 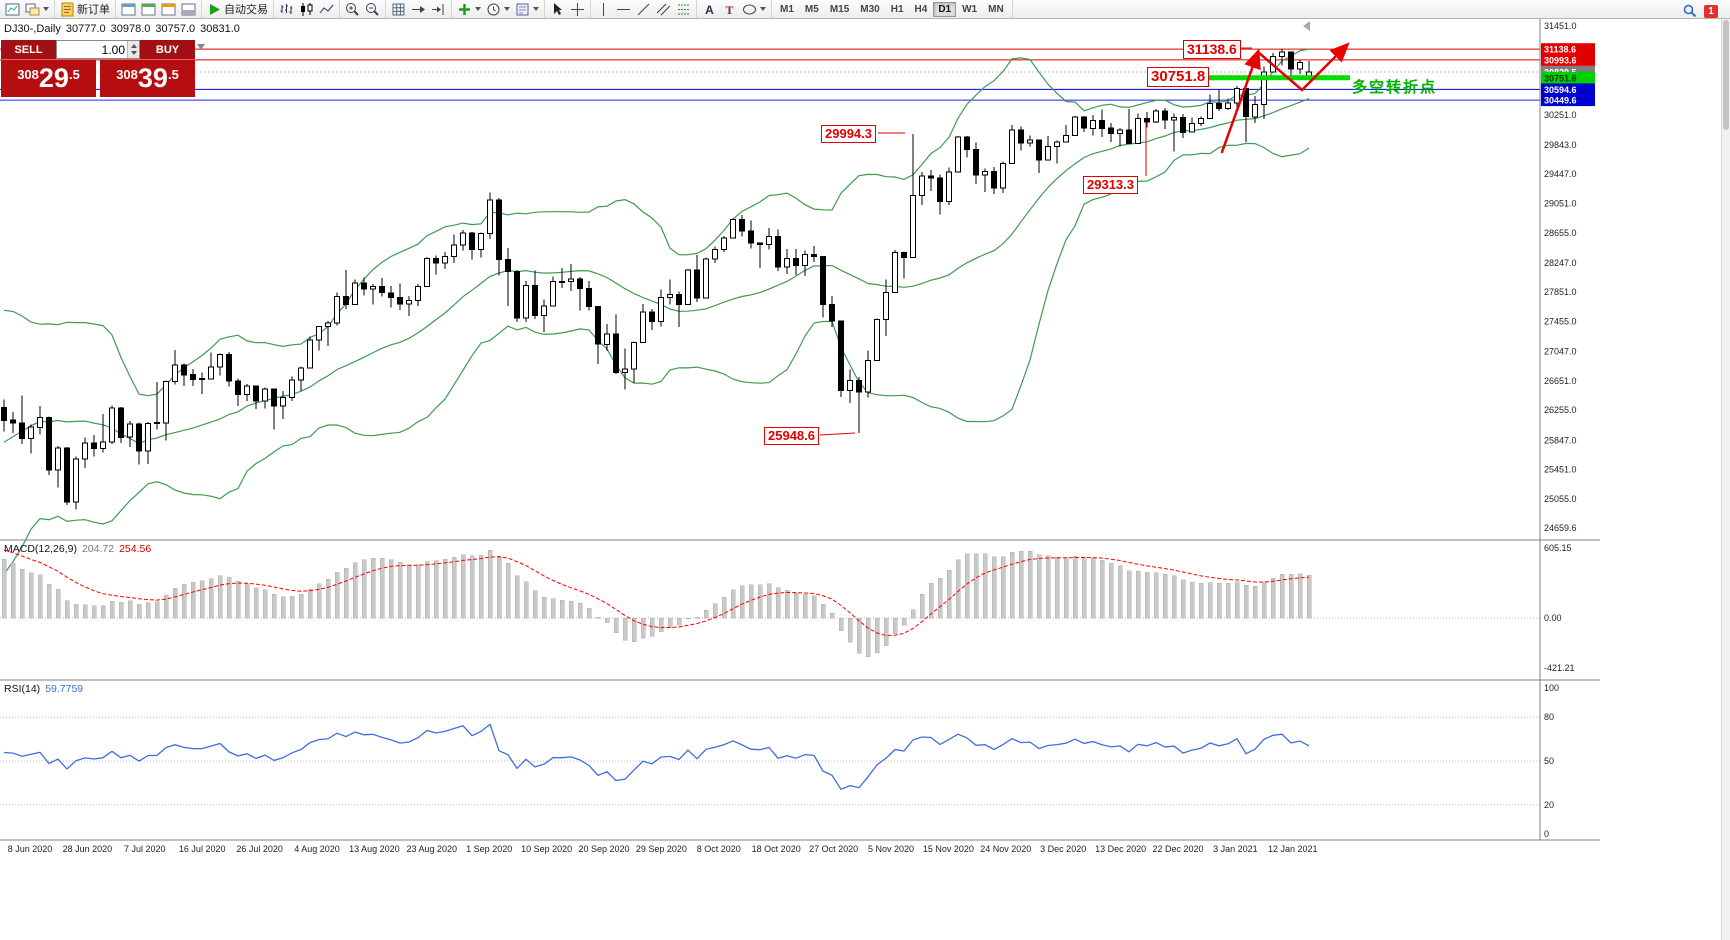 I want to click on price-annotation: 29994.3, so click(x=848, y=134).